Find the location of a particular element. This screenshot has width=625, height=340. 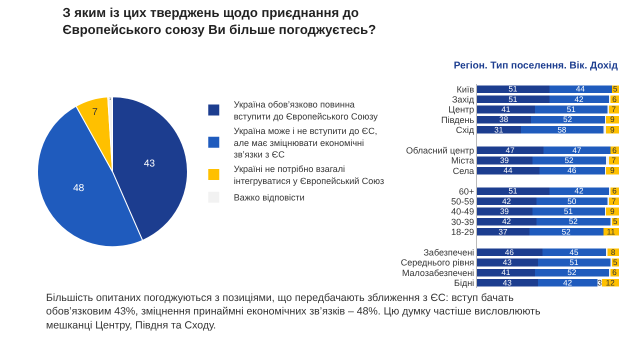

y-tick-label: Малозабезпечені is located at coordinates (438, 273).